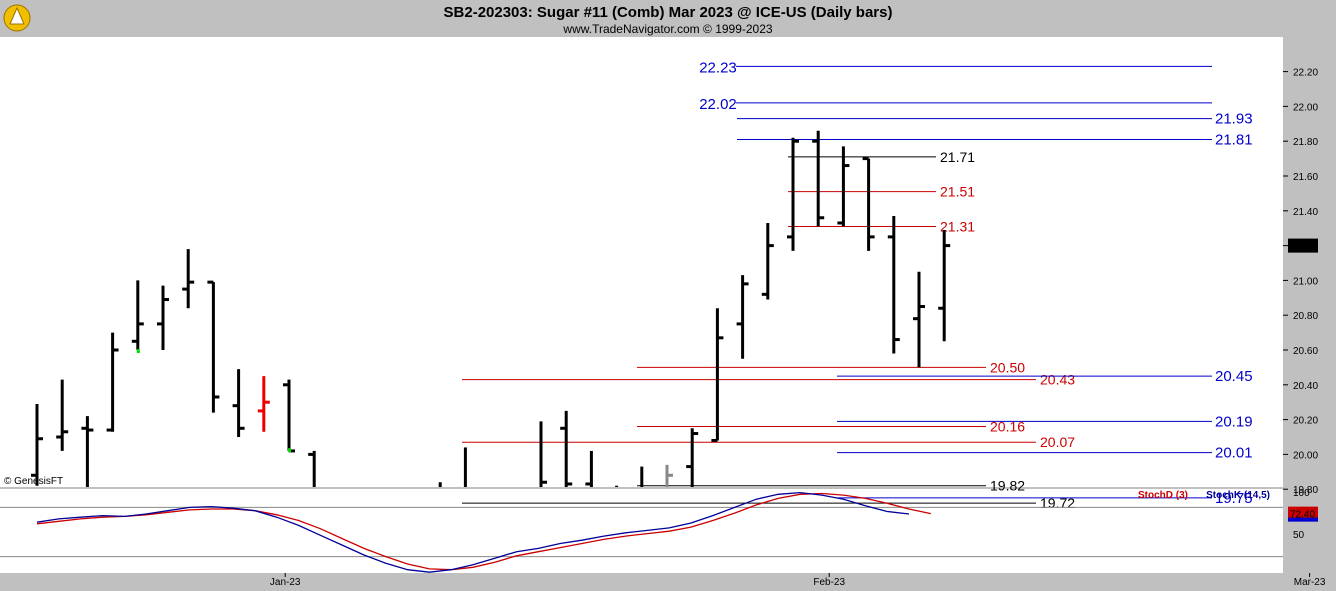 Image resolution: width=1336 pixels, height=591 pixels. I want to click on price-tick-label: 22.00, so click(1305, 107).